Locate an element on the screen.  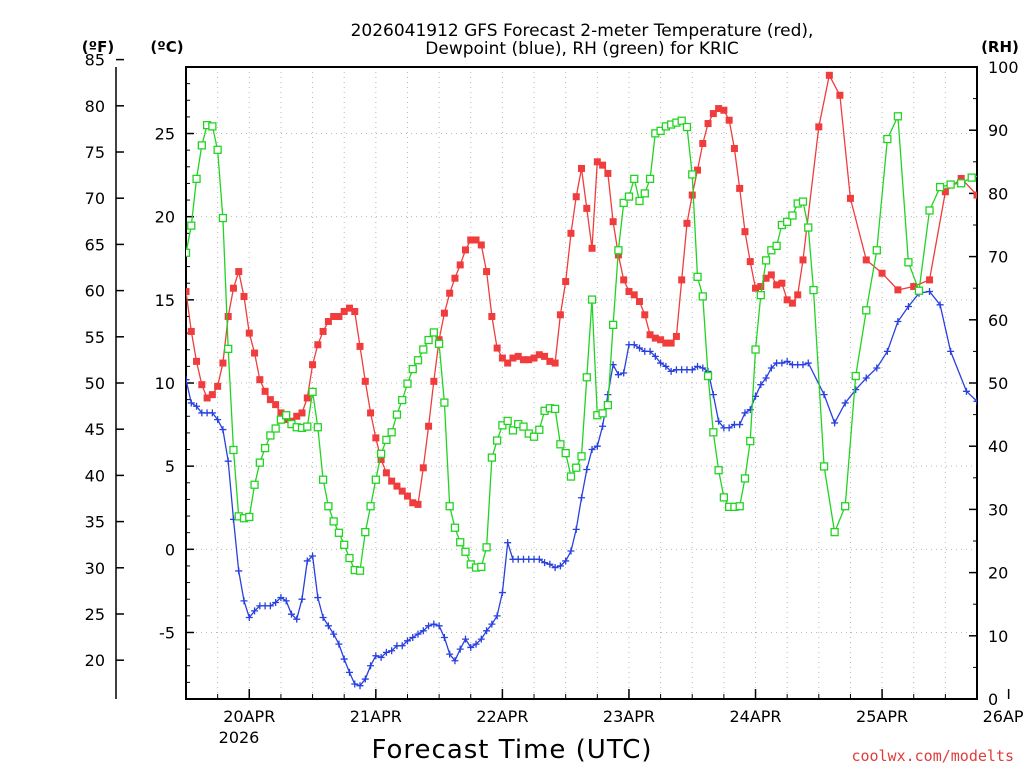
fahrenheit-tick-label: 75 is located at coordinates (95, 152).